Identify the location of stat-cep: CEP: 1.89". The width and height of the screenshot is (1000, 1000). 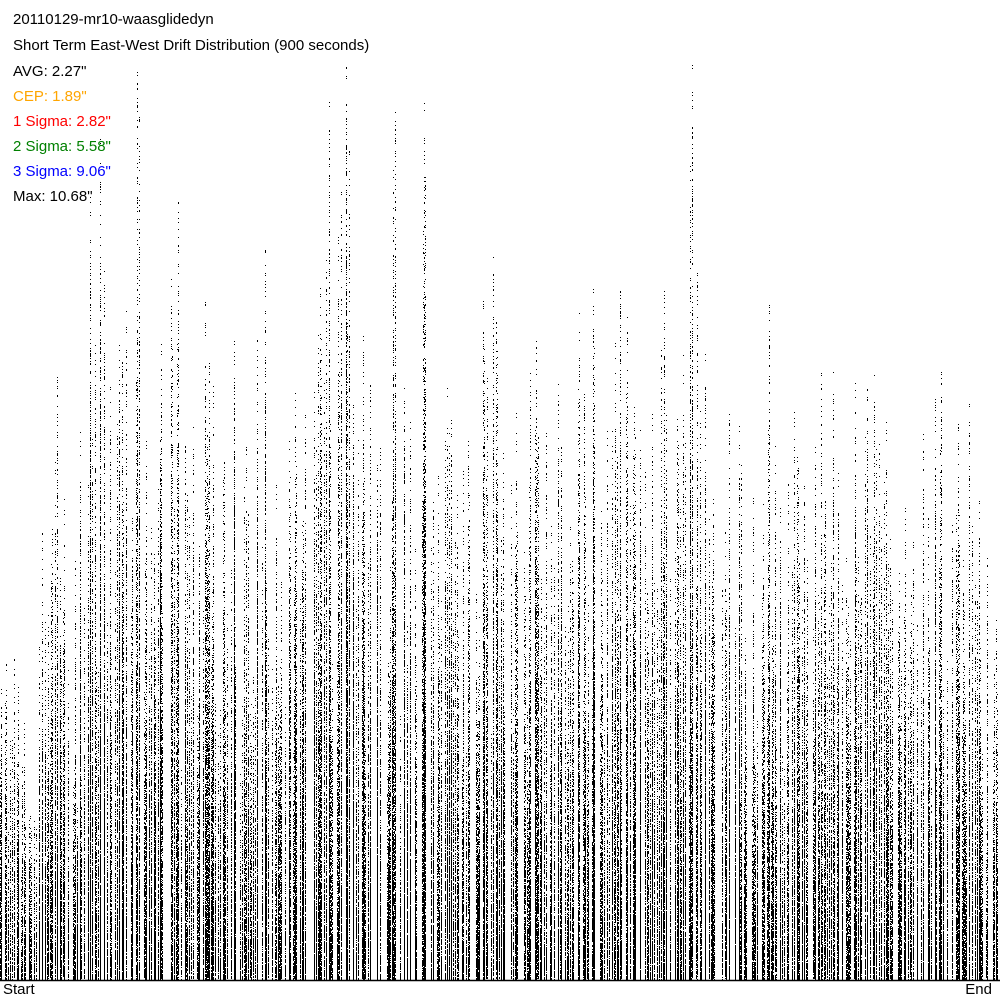
(50, 96).